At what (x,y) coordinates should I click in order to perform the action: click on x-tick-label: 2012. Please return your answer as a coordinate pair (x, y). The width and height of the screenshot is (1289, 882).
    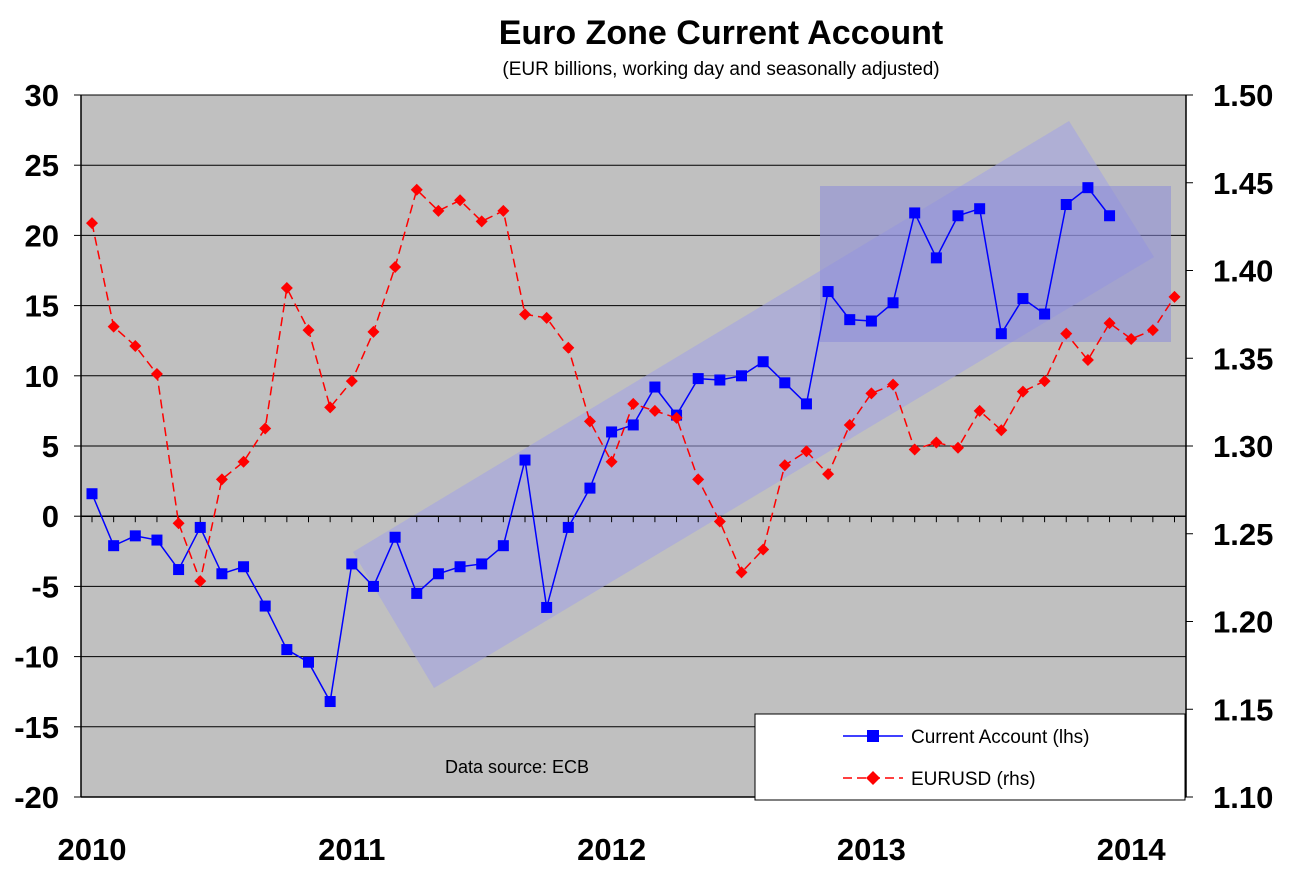
    Looking at the image, I should click on (611, 849).